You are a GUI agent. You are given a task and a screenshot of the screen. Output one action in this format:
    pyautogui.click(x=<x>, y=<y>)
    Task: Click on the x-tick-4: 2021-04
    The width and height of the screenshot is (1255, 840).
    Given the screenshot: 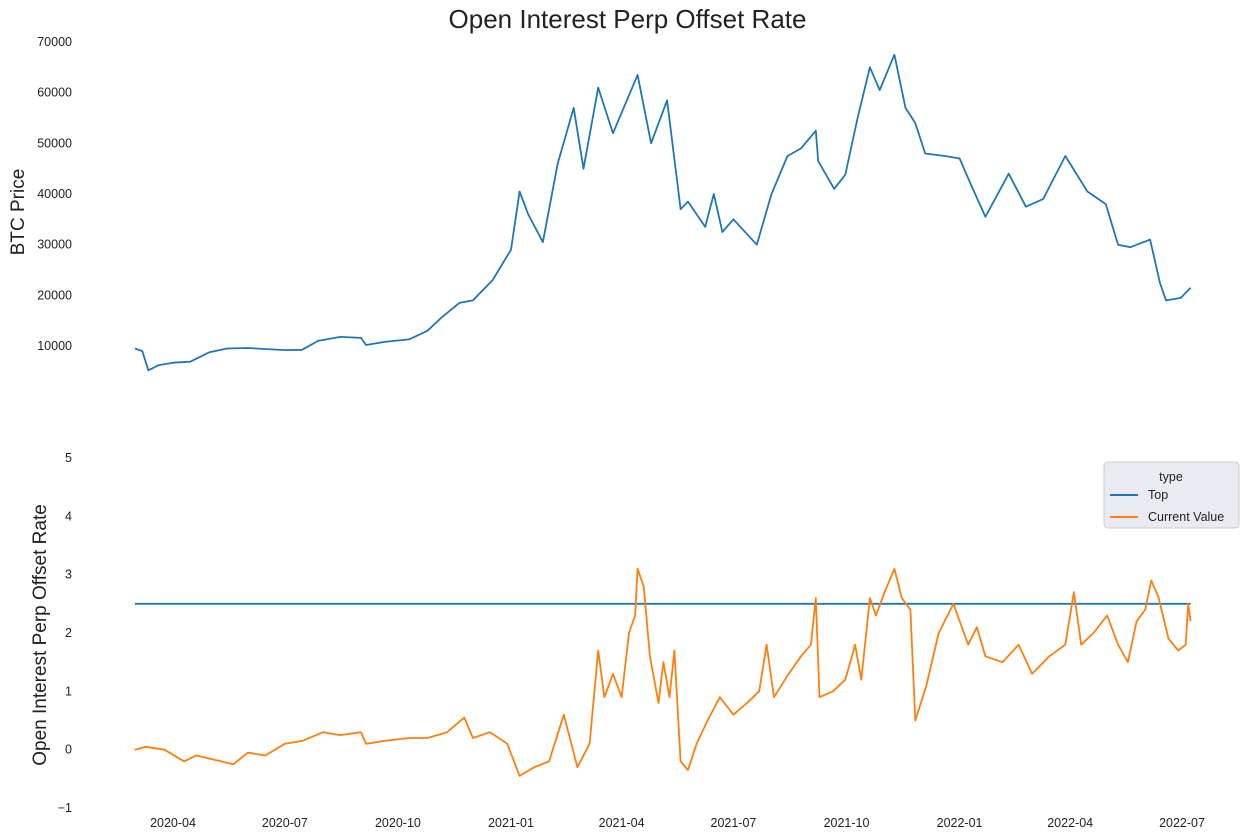 What is the action you would take?
    pyautogui.click(x=622, y=823)
    